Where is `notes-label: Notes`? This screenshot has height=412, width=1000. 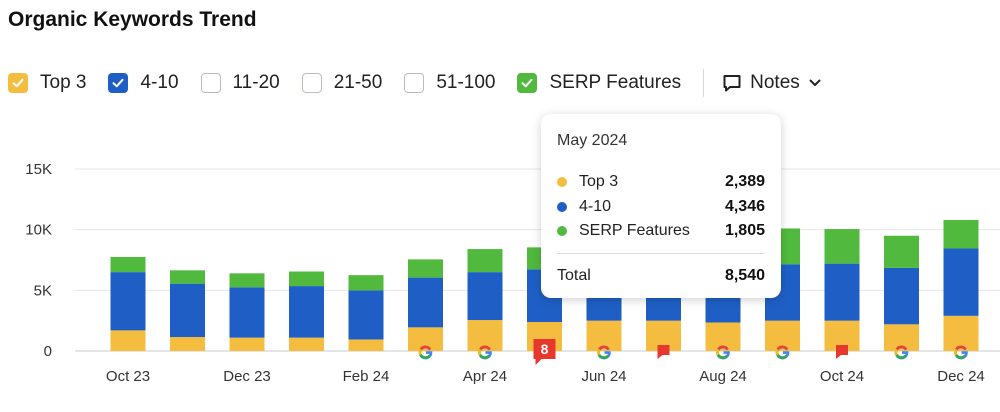 notes-label: Notes is located at coordinates (775, 82).